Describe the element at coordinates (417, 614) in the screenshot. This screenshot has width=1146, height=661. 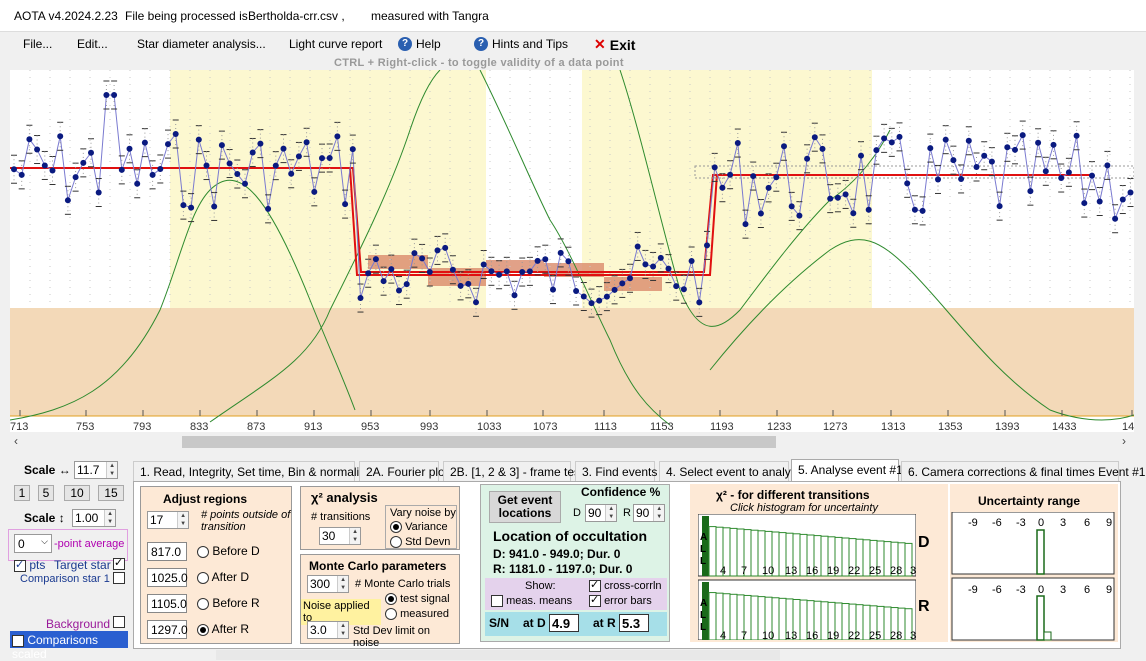
I see `noise-measured: measured` at that location.